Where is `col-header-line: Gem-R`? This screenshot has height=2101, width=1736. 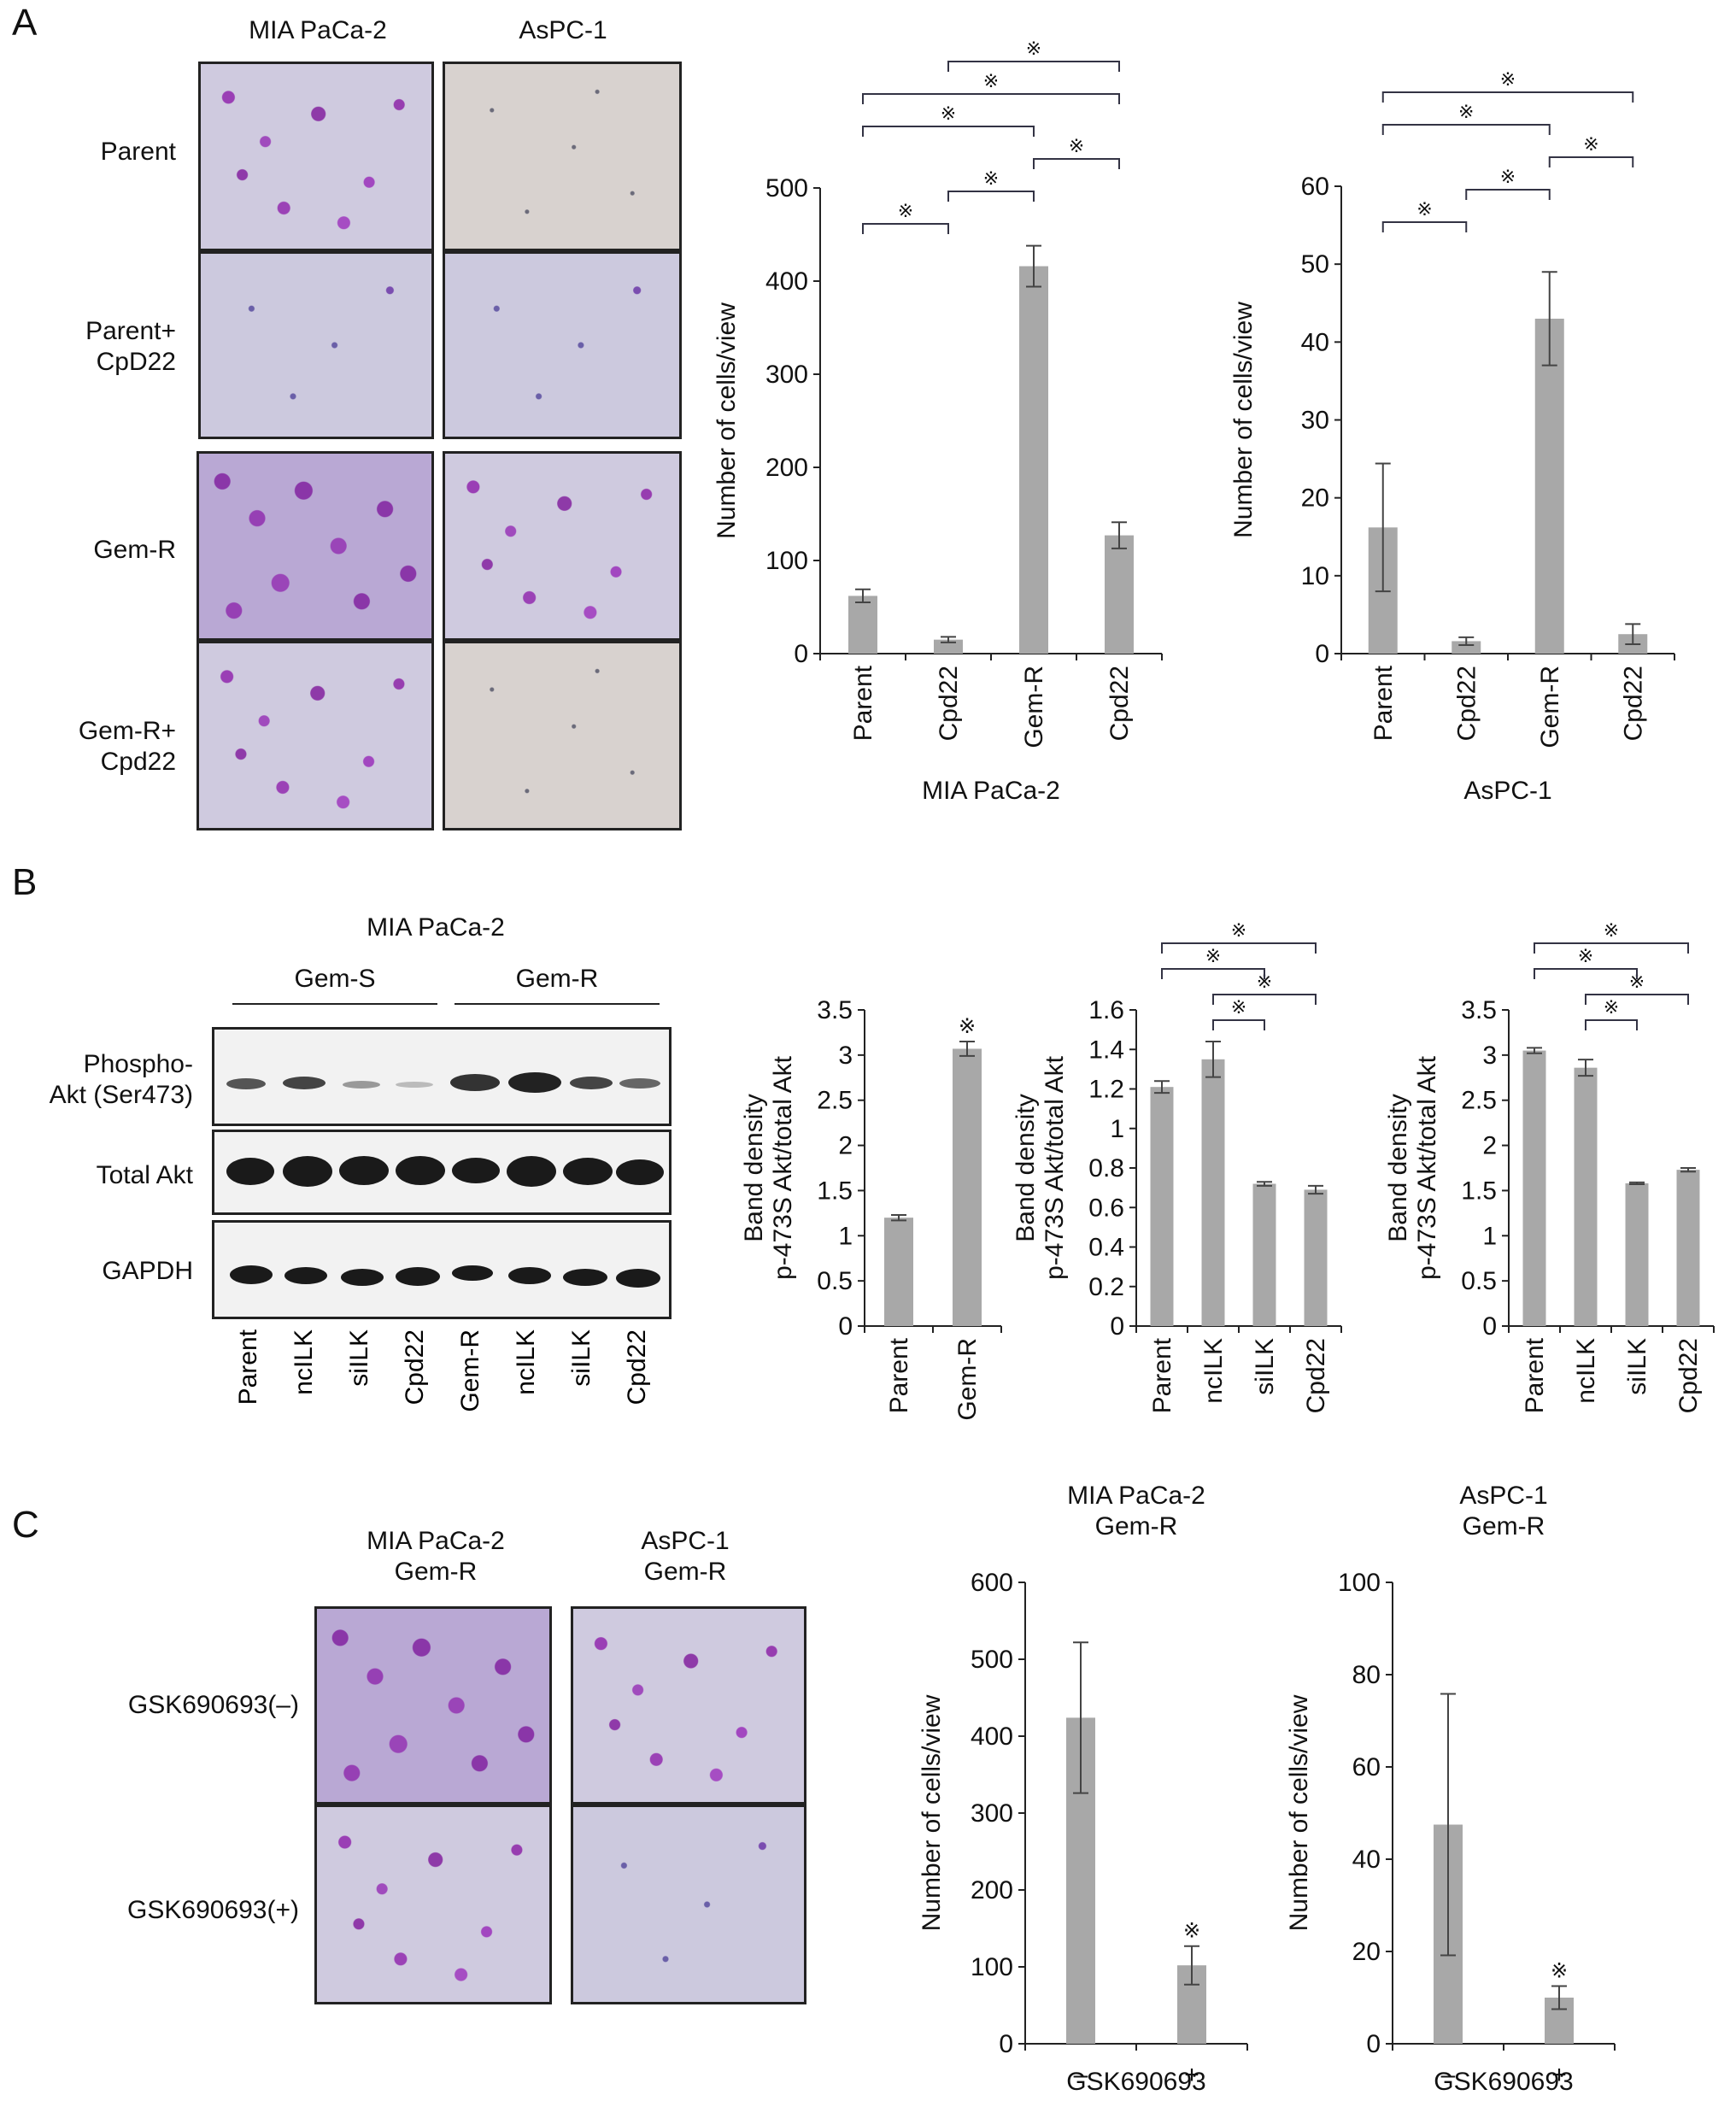 col-header-line: Gem-R is located at coordinates (436, 1572).